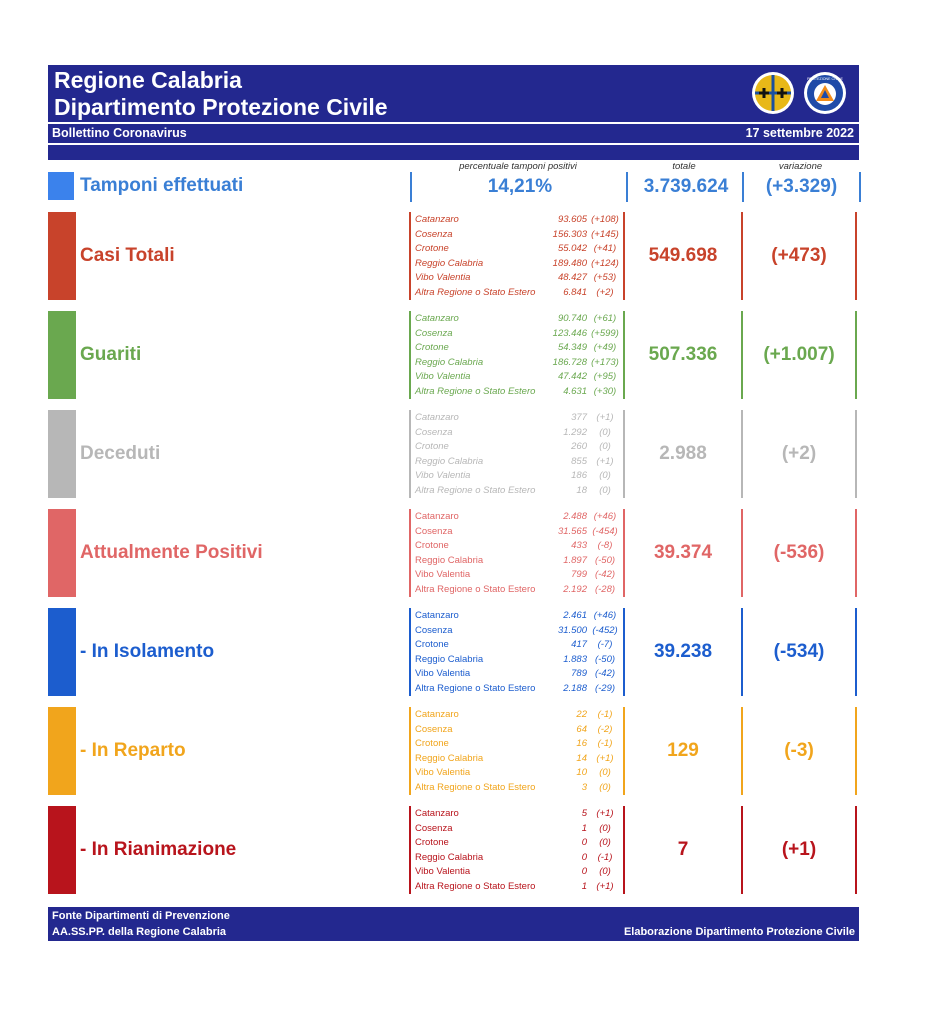 The width and height of the screenshot is (926, 1024). Describe the element at coordinates (605, 391) in the screenshot. I see `province-variation: (+30)` at that location.